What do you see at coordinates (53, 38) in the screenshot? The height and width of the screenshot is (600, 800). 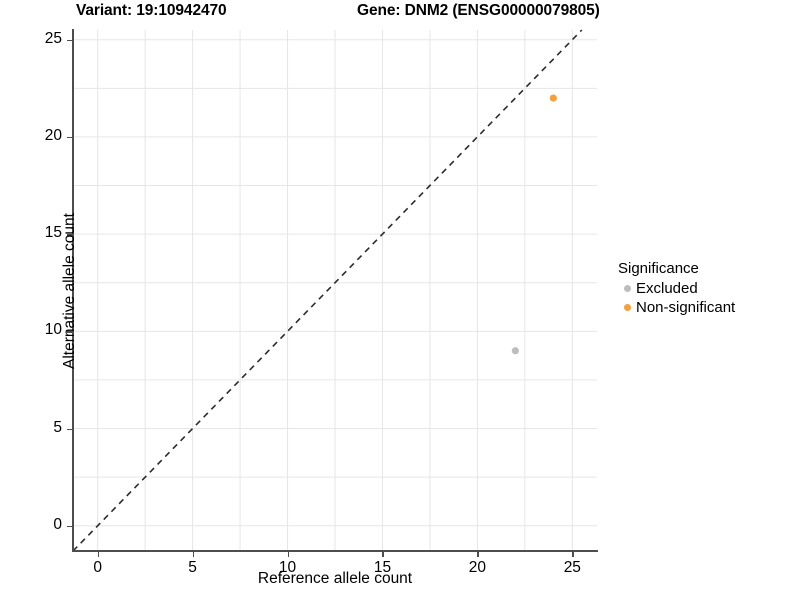 I see `y-tick-label: 25` at bounding box center [53, 38].